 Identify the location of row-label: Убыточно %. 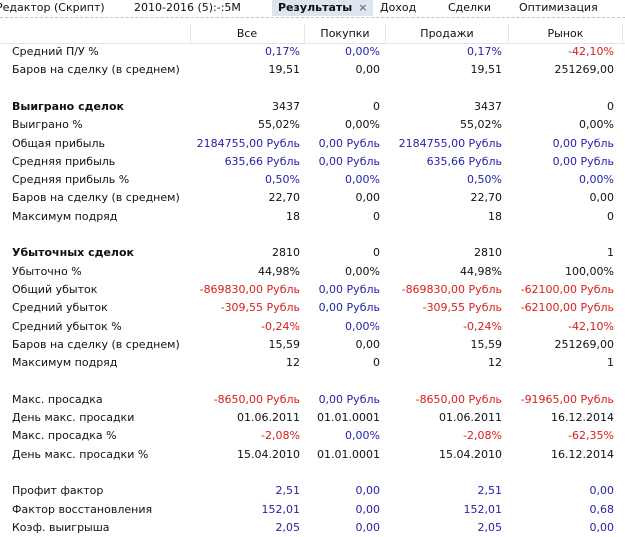
(47, 271).